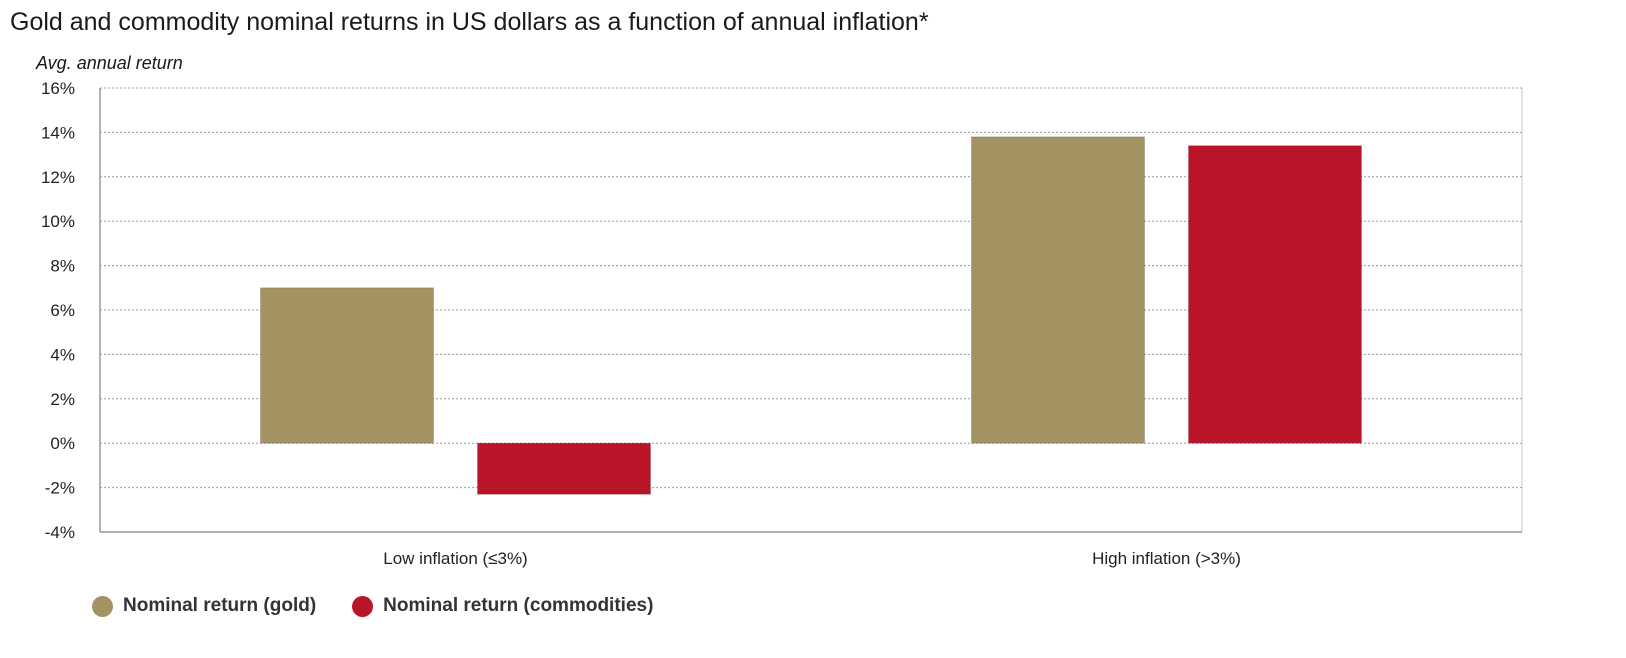  I want to click on legend-label-gold: Nominal return (gold), so click(220, 605).